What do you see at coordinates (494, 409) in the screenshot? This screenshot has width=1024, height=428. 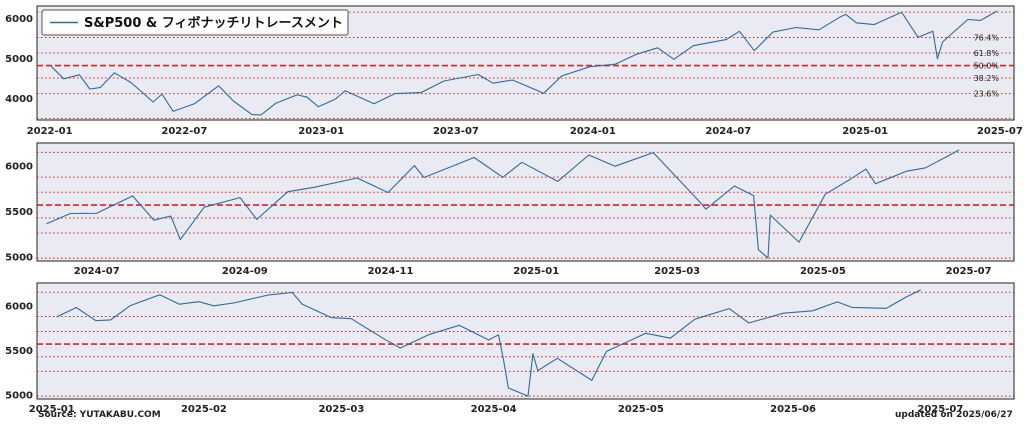 I see `x-tick-label: 2025-04` at bounding box center [494, 409].